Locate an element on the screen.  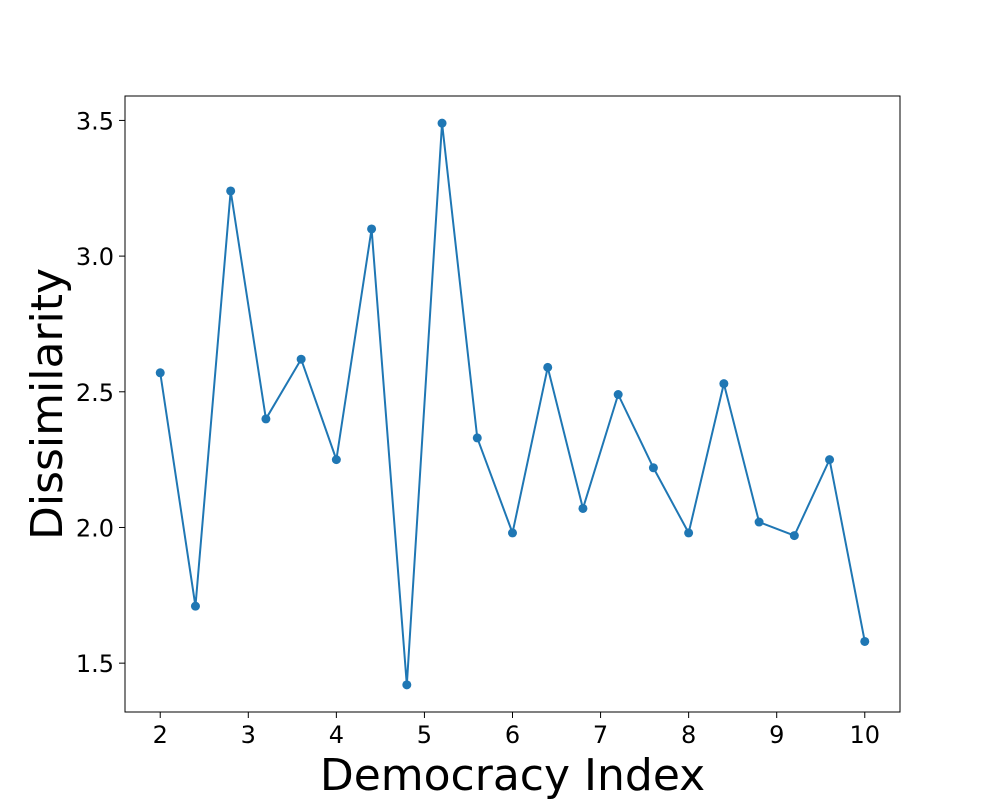
x-tick-label: 2 is located at coordinates (160, 735).